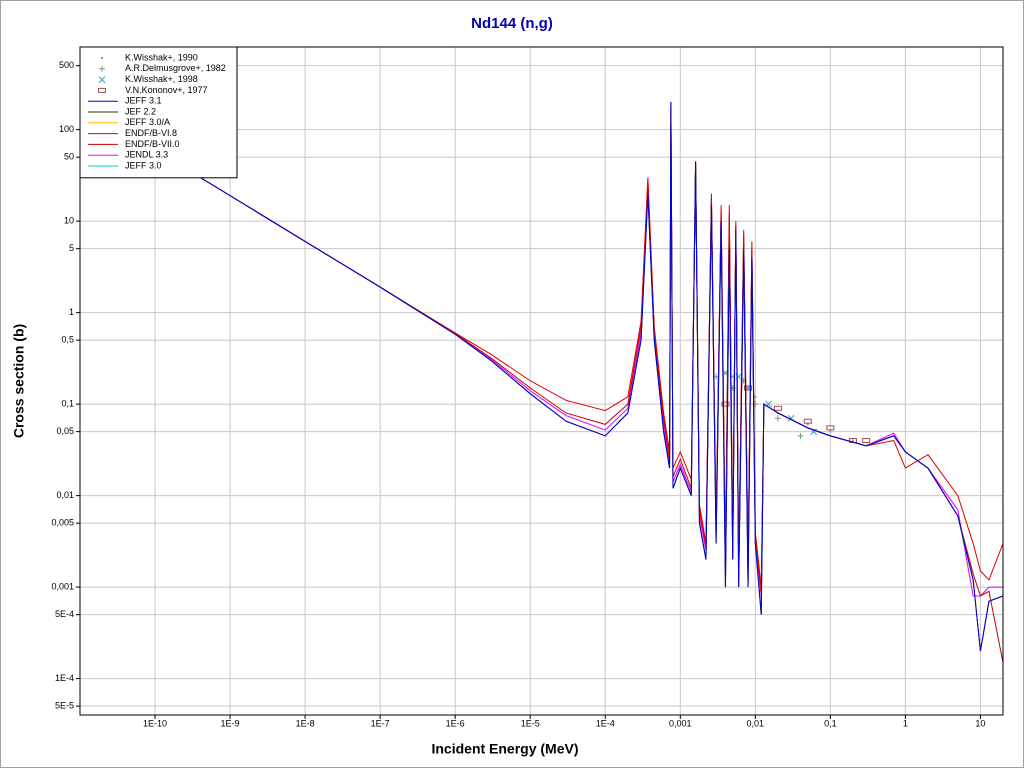  I want to click on x-tick-label: 1E-9, so click(230, 723).